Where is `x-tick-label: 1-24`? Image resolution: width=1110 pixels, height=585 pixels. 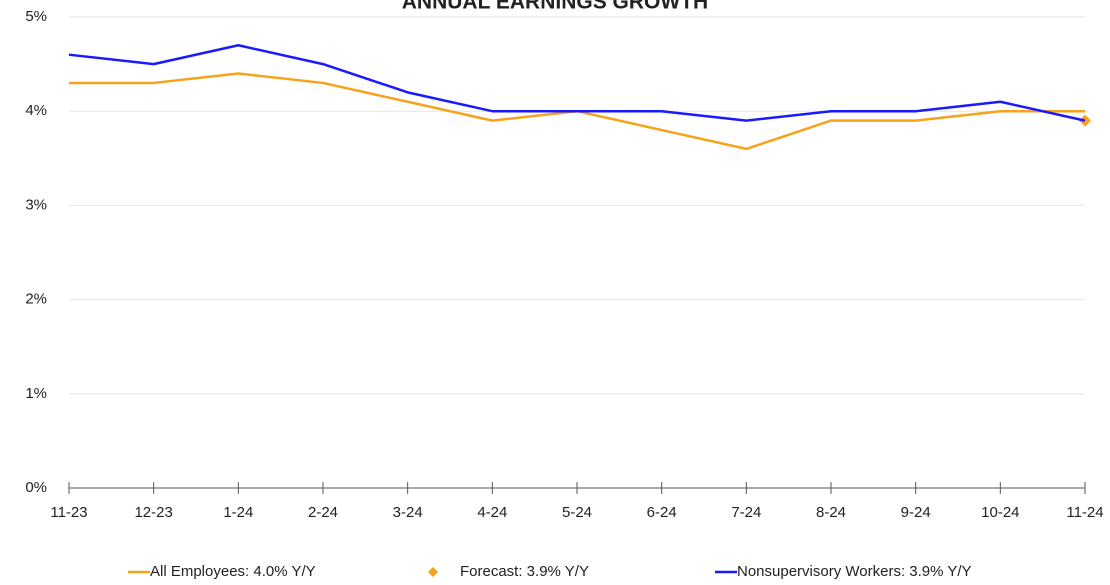
x-tick-label: 1-24 is located at coordinates (238, 512).